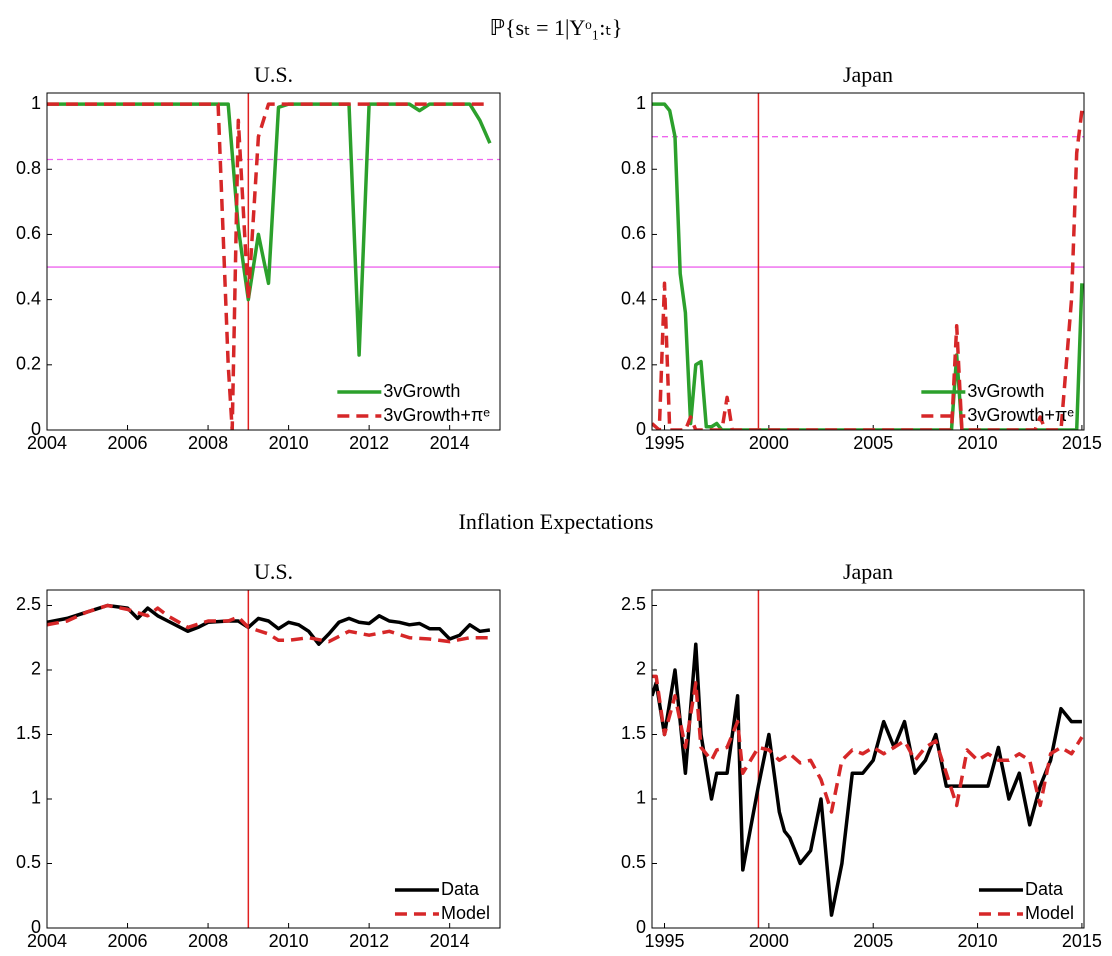 This screenshot has width=1112, height=956. Describe the element at coordinates (556, 27) in the screenshot. I see `figure-title: ℙ{sₜ = 1|Yᵒ₁:ₜ}` at that location.